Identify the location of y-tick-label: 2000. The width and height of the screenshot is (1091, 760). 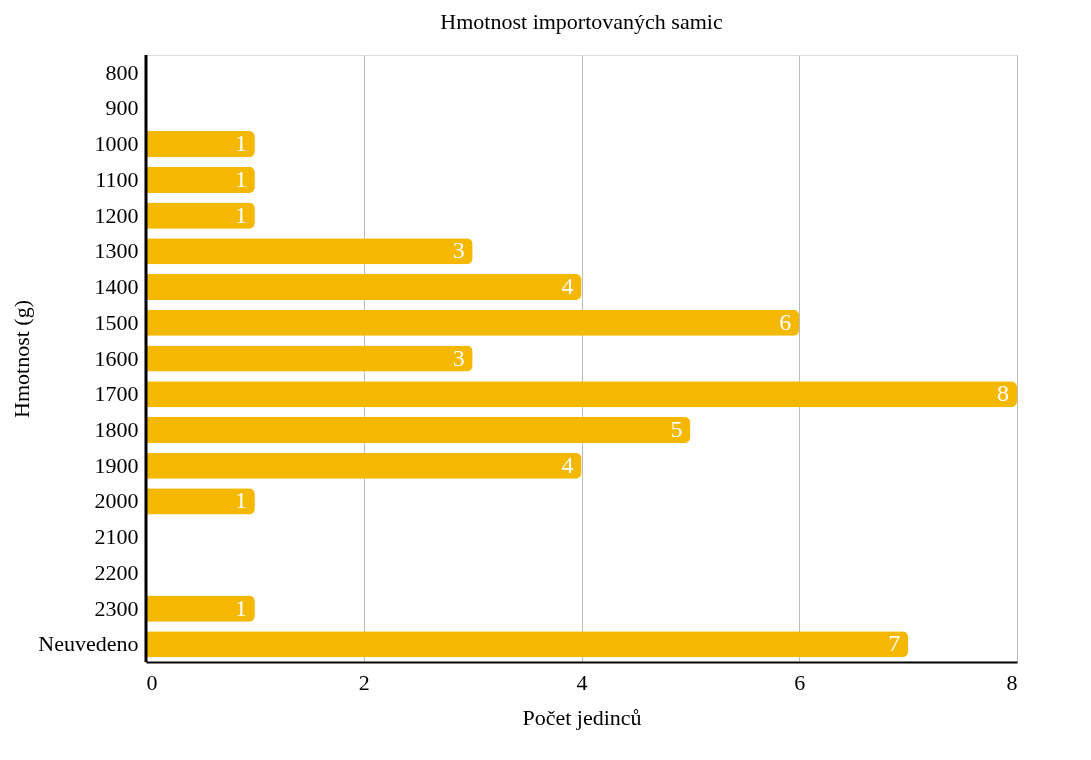
(116, 501).